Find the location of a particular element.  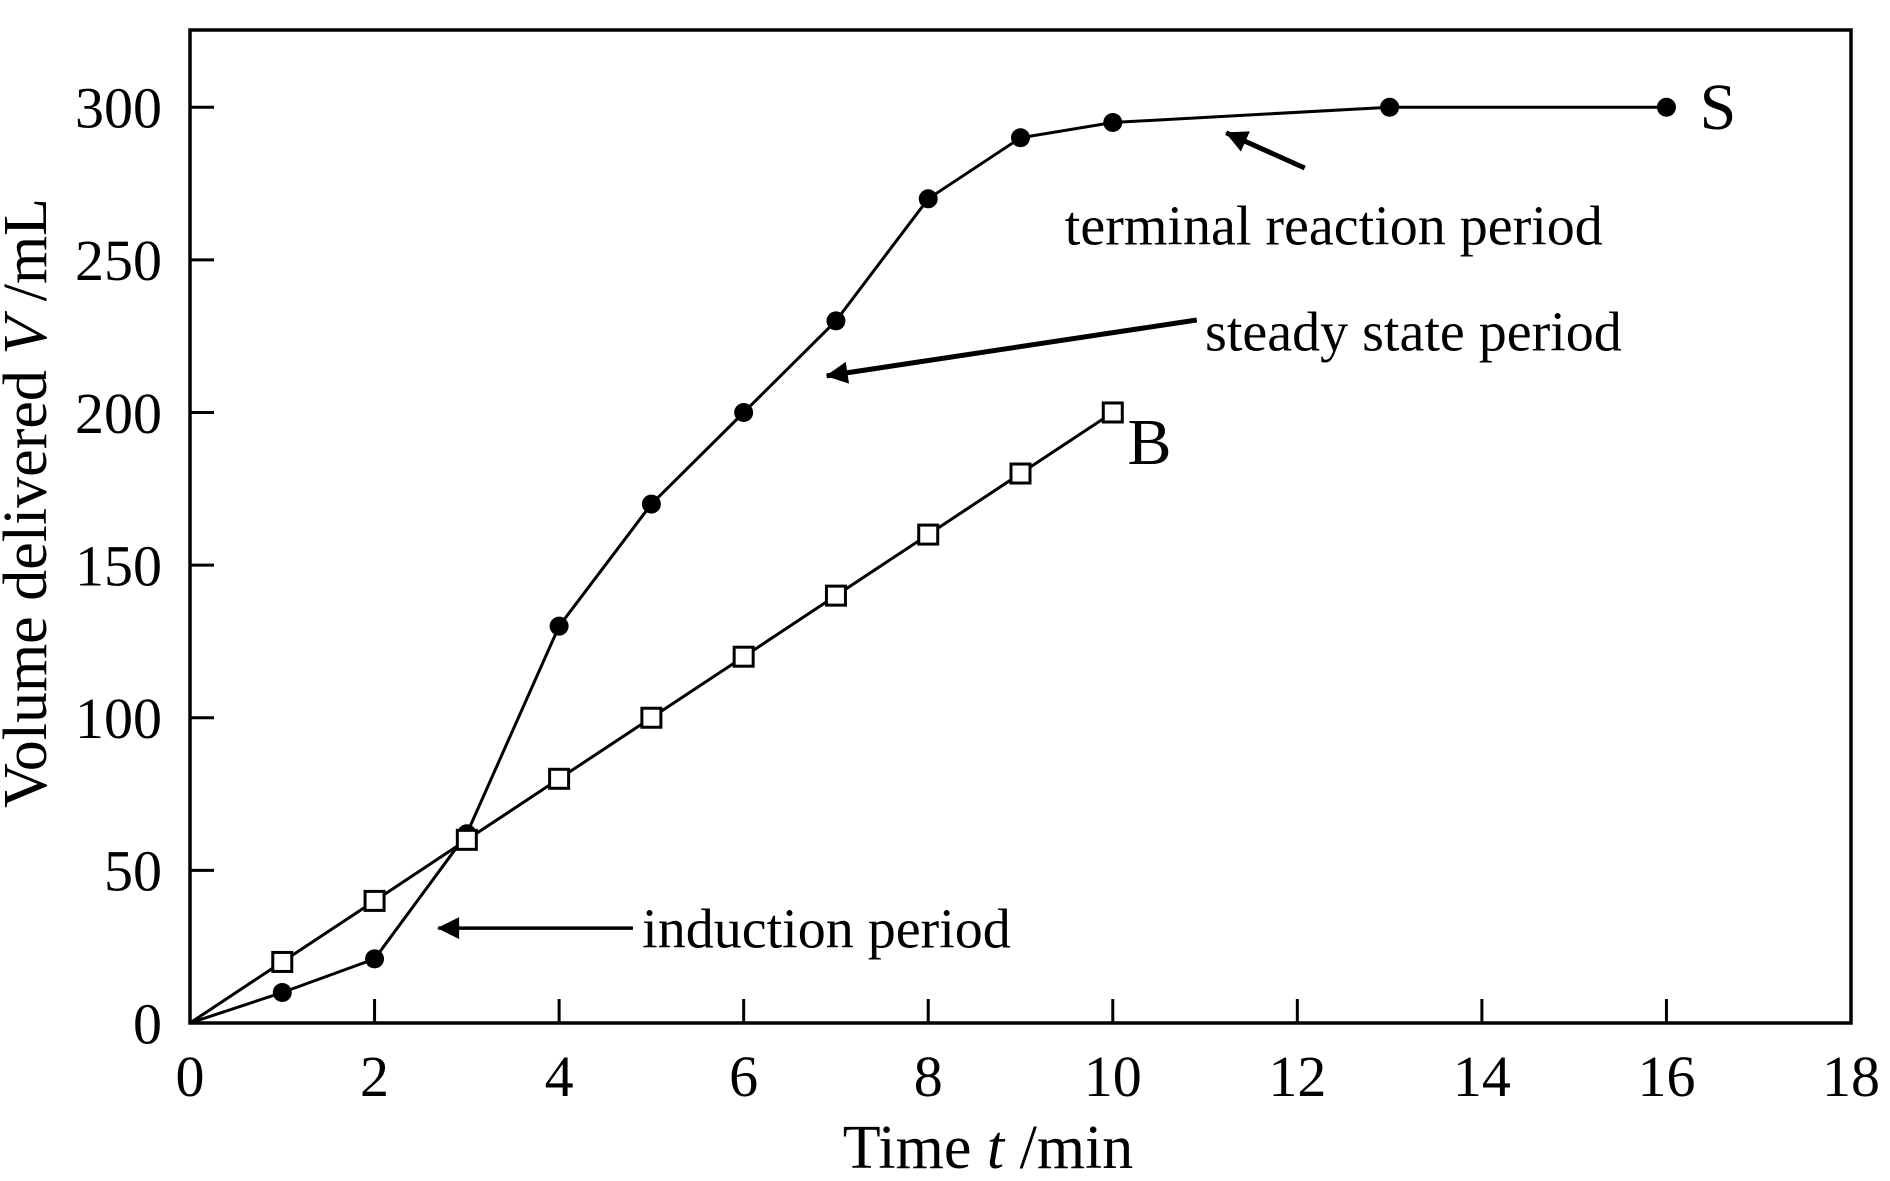

x-tick-label: 2 is located at coordinates (374, 1076).